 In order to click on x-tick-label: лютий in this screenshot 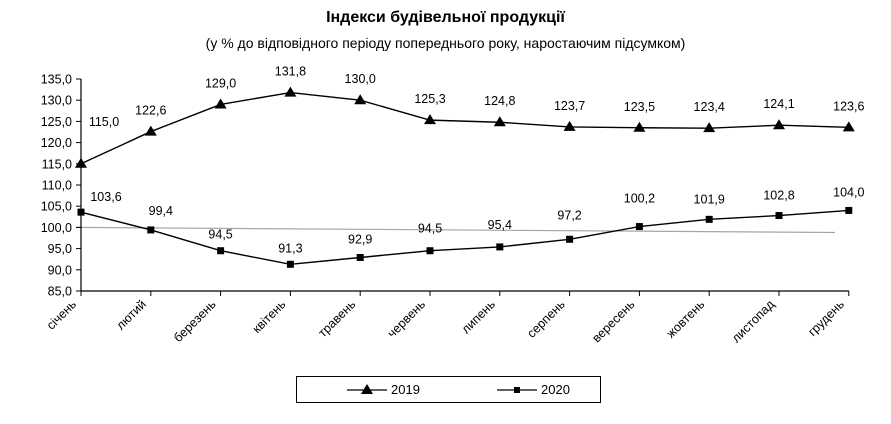, I will do `click(130, 314)`.